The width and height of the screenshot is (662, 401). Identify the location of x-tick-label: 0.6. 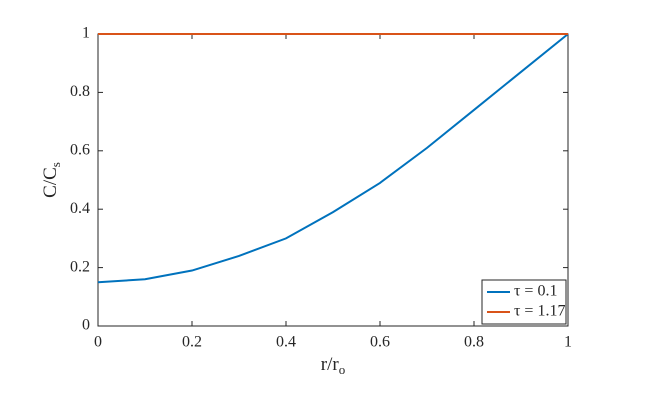
(380, 342).